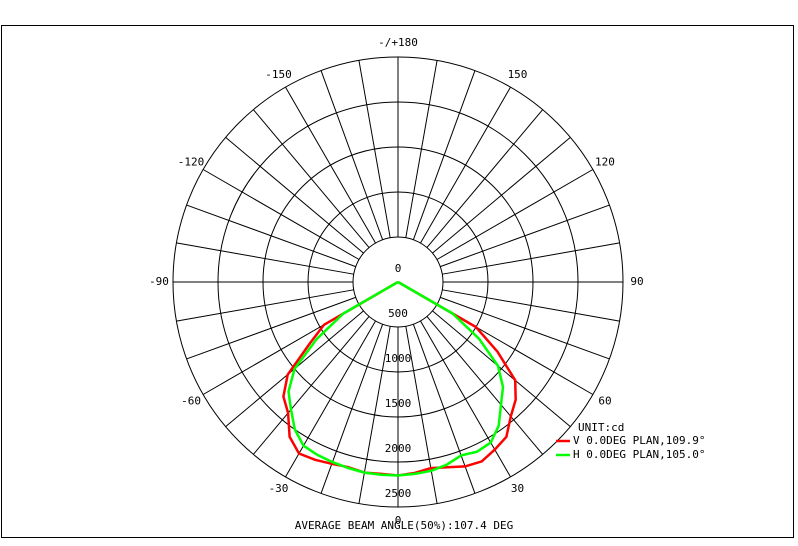 The width and height of the screenshot is (798, 546). What do you see at coordinates (398, 403) in the screenshot?
I see `r-tick-label: 1500` at bounding box center [398, 403].